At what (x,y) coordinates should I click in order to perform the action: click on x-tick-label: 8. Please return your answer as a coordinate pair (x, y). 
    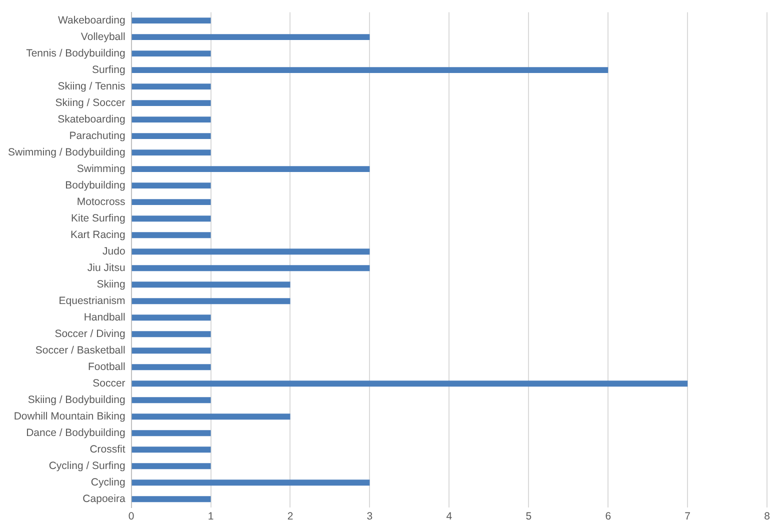
    Looking at the image, I should click on (767, 516).